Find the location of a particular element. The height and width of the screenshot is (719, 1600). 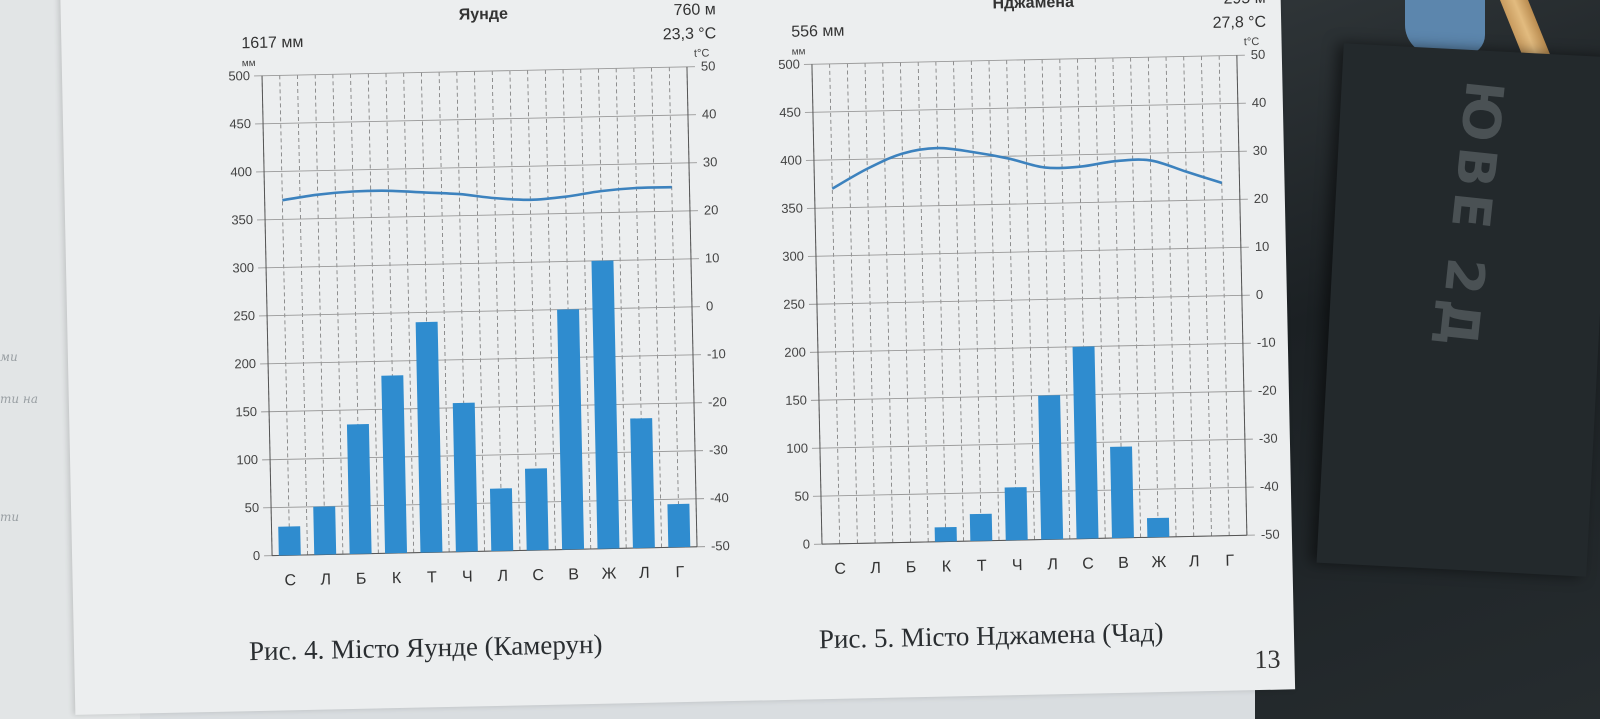

y-tick-label: 150 is located at coordinates (796, 399).